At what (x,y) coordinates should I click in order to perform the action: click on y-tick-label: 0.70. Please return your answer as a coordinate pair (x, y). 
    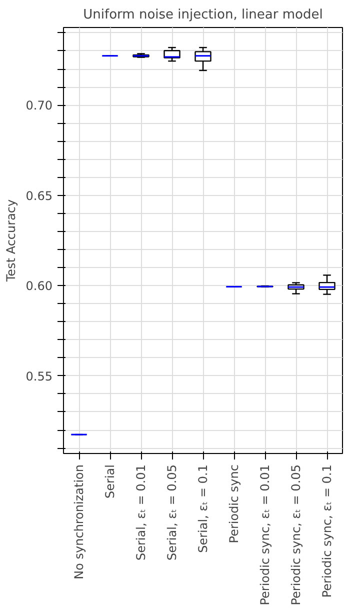
    Looking at the image, I should click on (39, 105).